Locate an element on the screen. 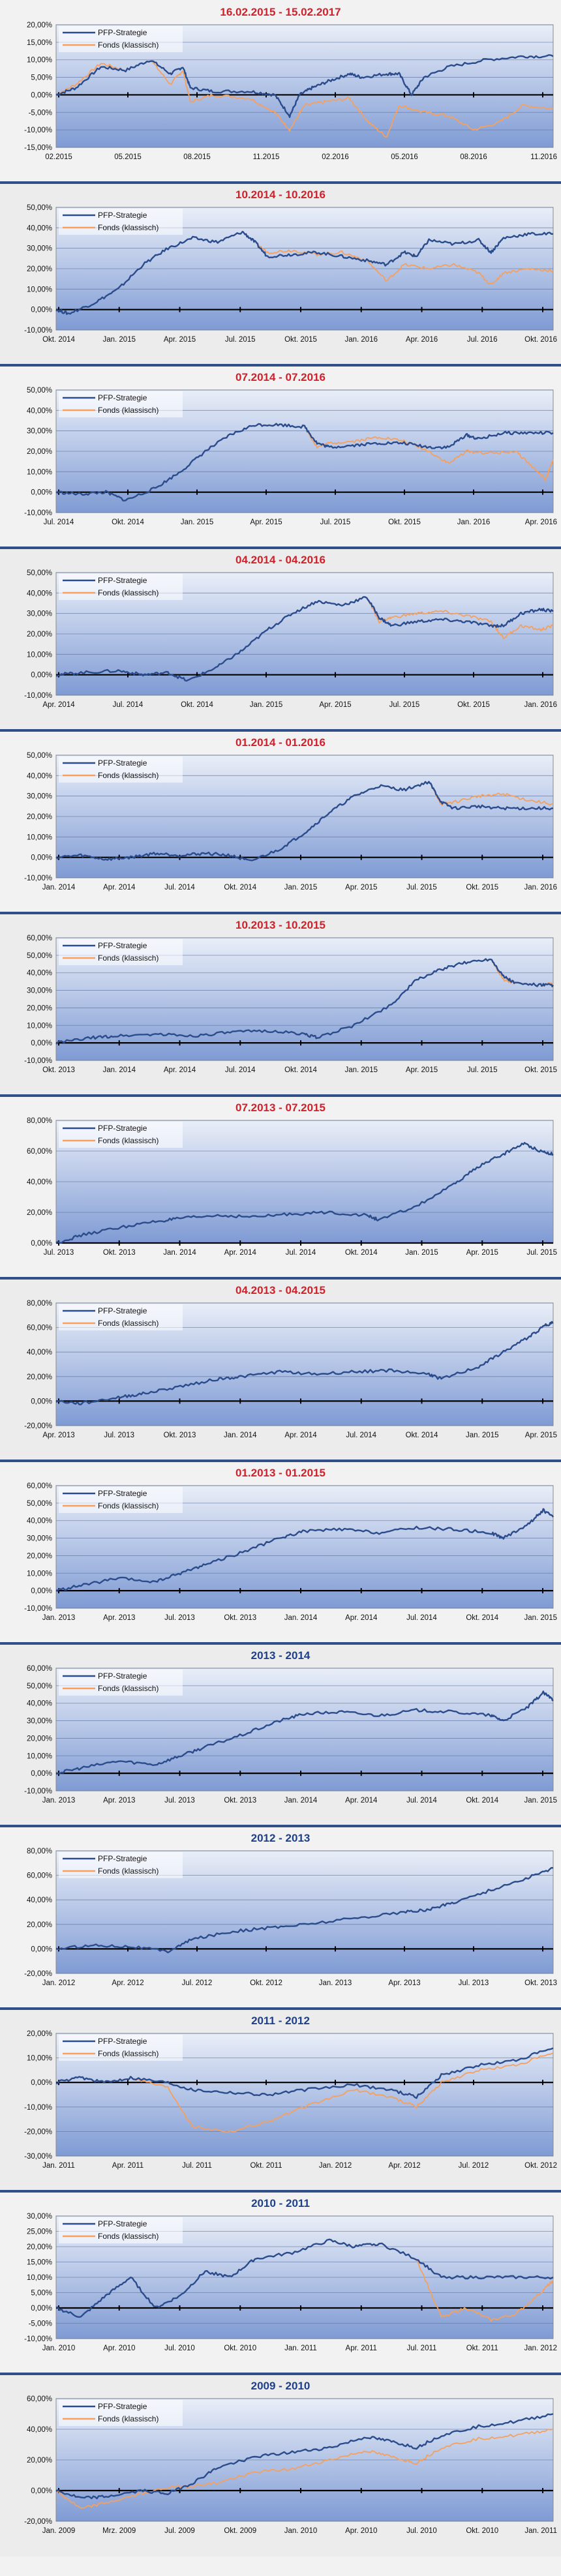  y-tick-label: -30,00% is located at coordinates (38, 2157).